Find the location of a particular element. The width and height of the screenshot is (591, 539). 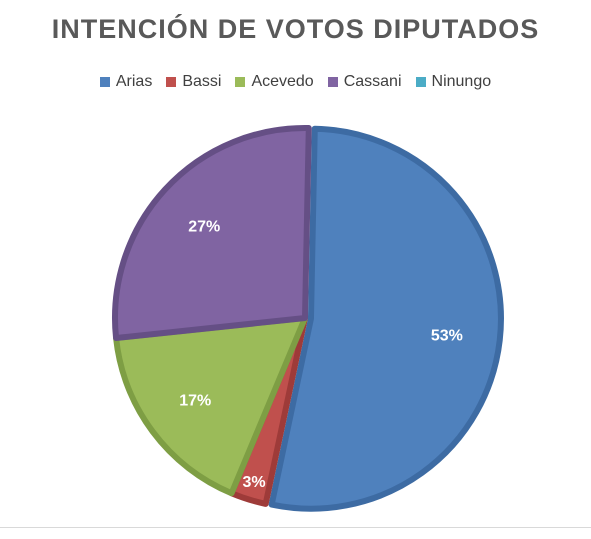

legend-swatch-acevedo is located at coordinates (240, 82).